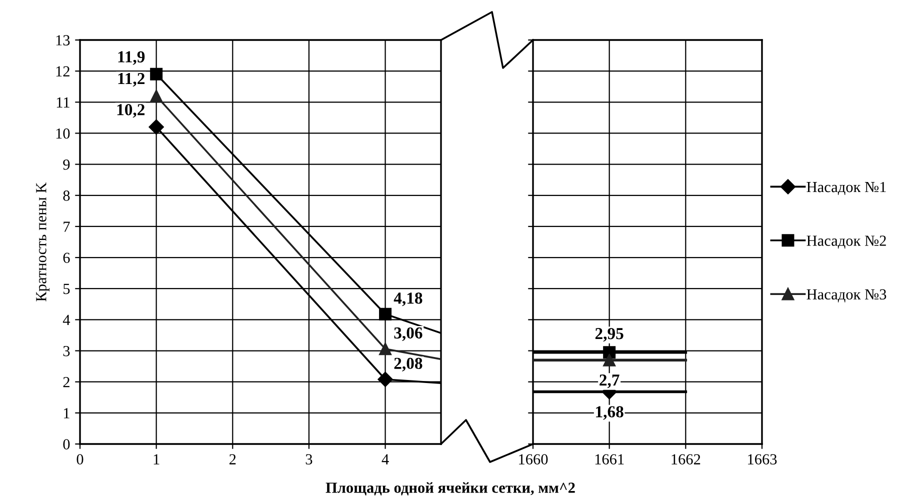 Image resolution: width=901 pixels, height=502 pixels. I want to click on y-tick-label: 11, so click(63, 102).